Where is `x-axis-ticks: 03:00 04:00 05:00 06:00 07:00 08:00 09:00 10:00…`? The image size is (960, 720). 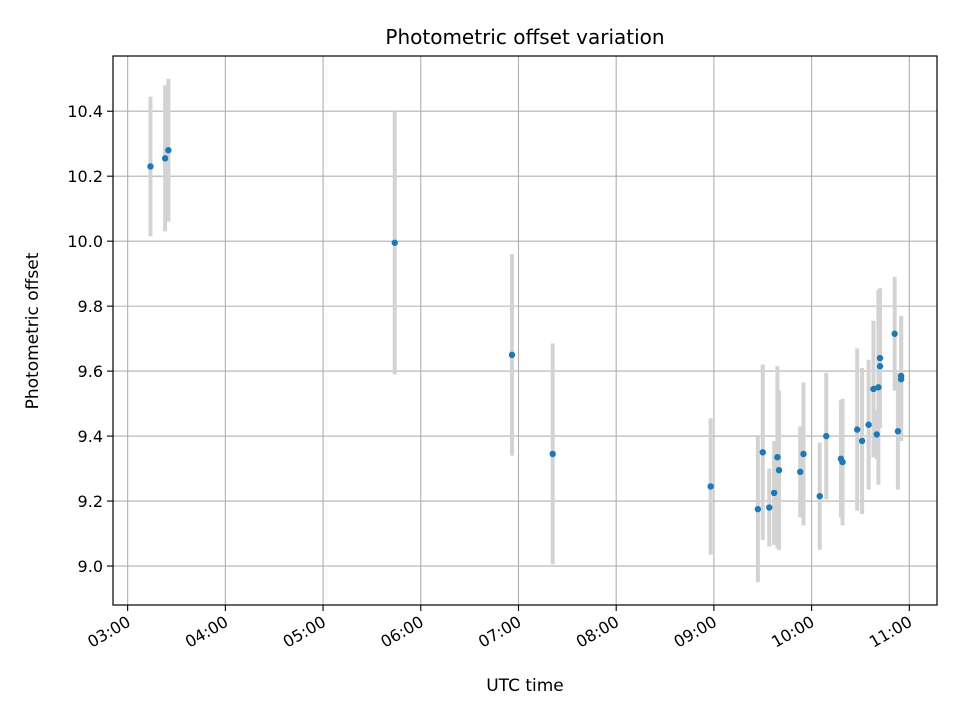
x-axis-ticks: 03:00 04:00 05:00 06:00 07:00 08:00 09:00 10:00… is located at coordinates (499, 628).